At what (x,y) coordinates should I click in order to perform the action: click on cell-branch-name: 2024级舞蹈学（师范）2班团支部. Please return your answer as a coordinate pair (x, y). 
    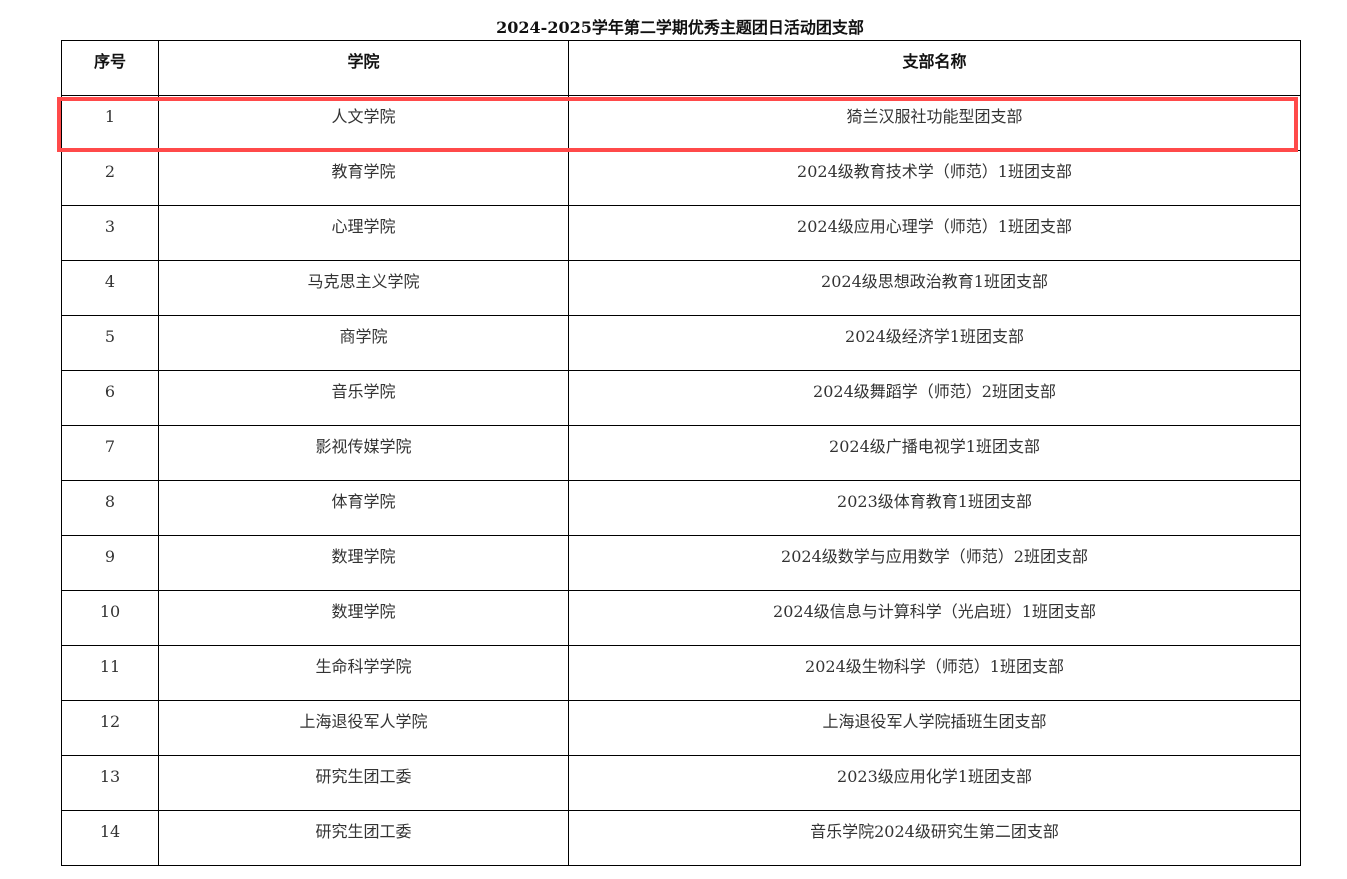
    Looking at the image, I should click on (934, 398).